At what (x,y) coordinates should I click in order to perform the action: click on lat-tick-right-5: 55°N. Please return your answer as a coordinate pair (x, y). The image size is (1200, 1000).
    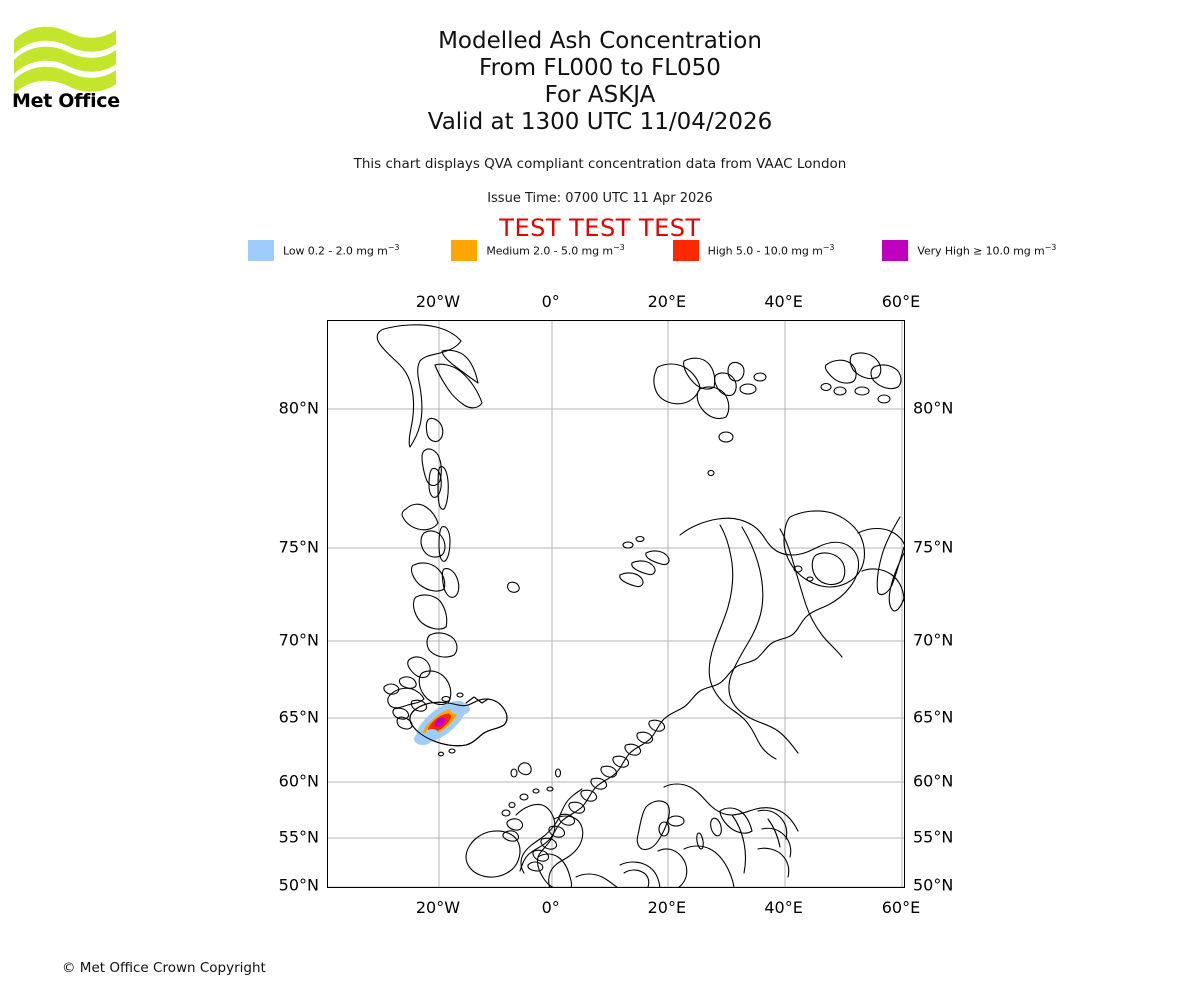
    Looking at the image, I should click on (933, 837).